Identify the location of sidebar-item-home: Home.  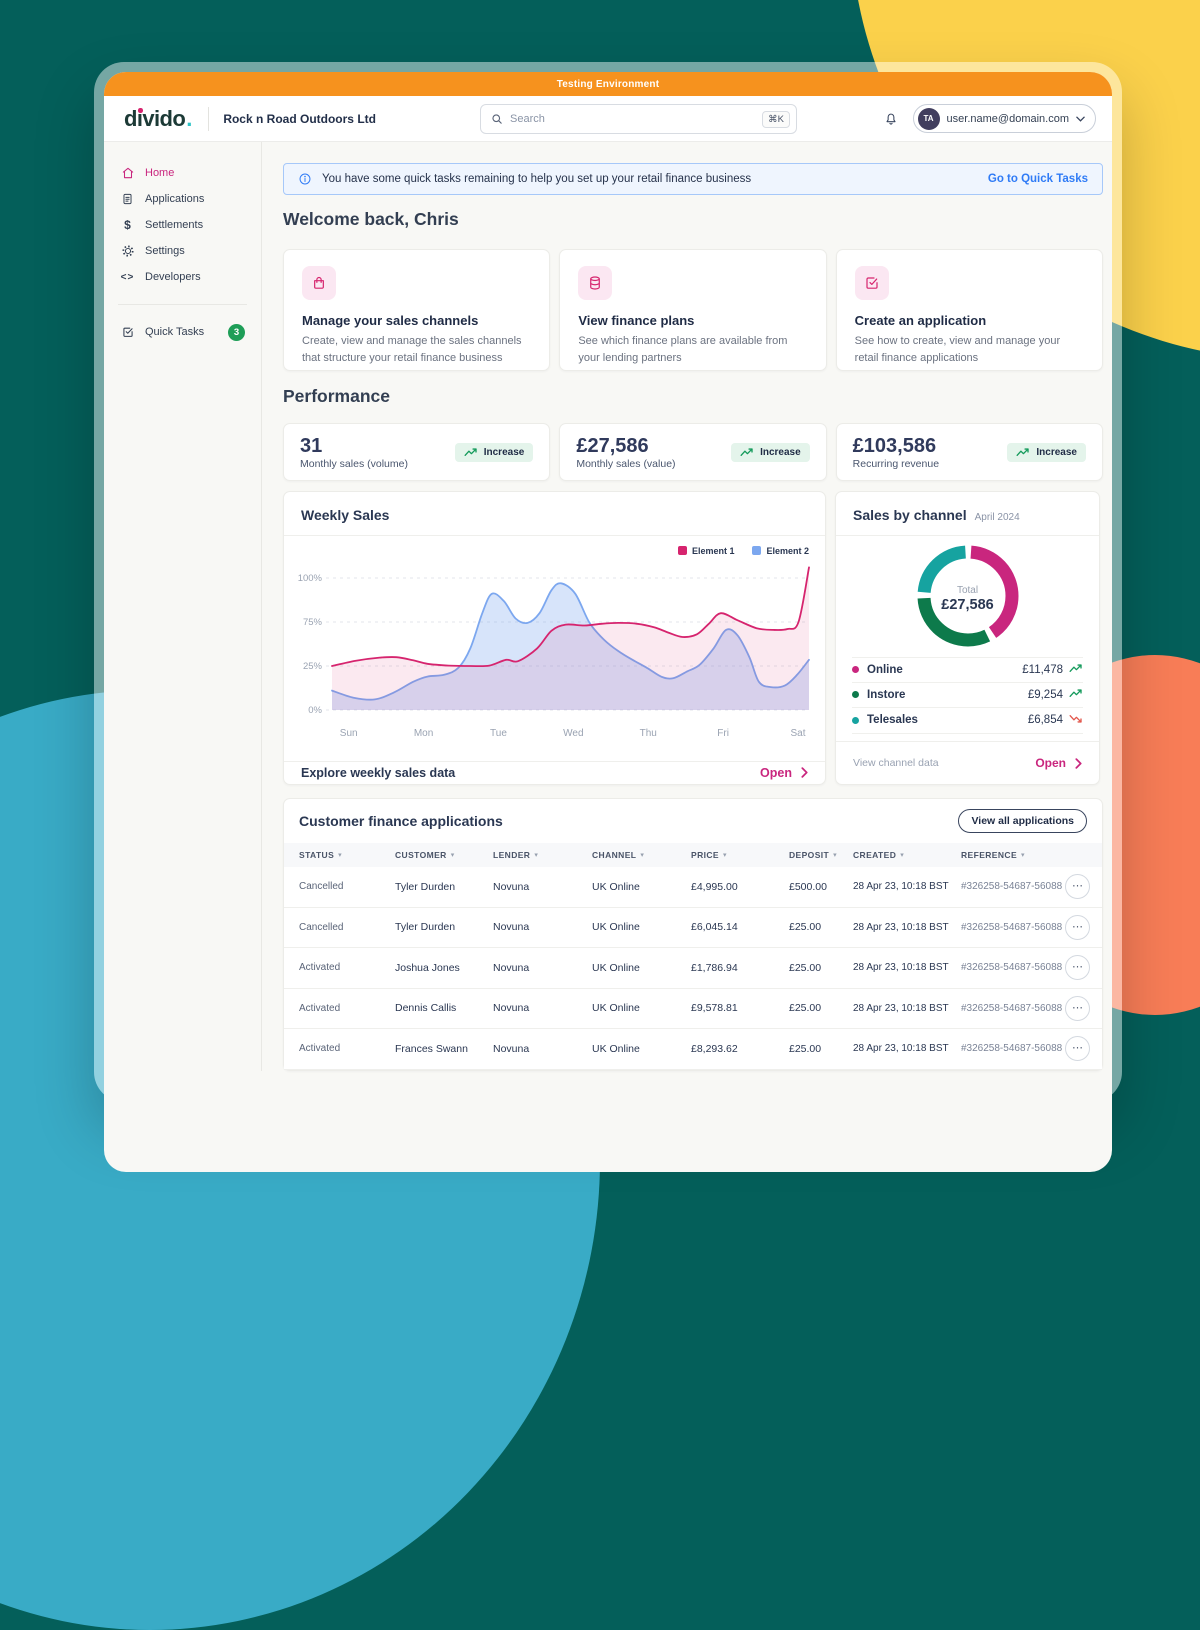
(182, 173).